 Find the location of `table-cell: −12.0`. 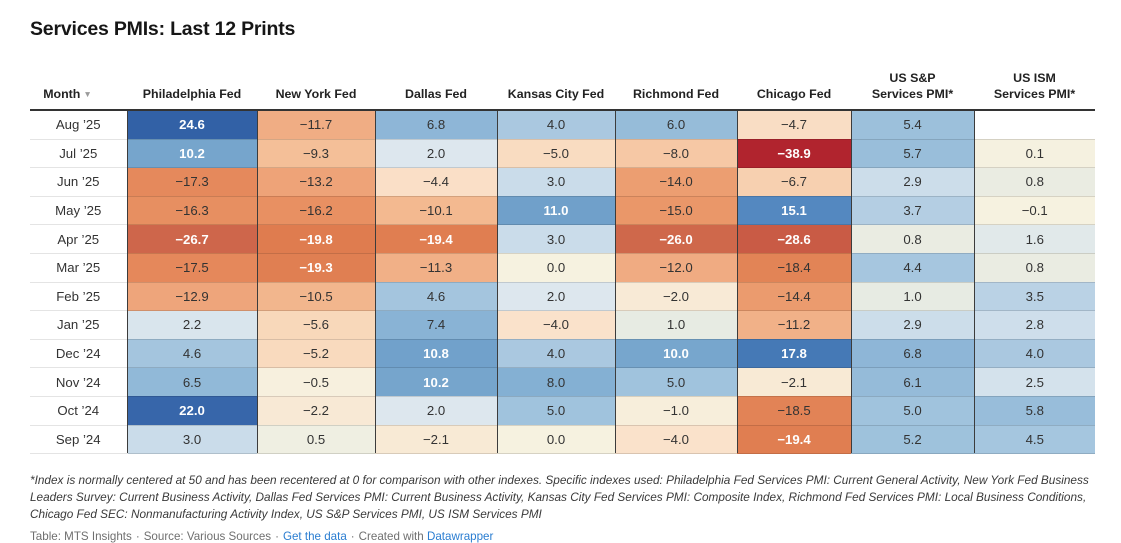

table-cell: −12.0 is located at coordinates (675, 267).